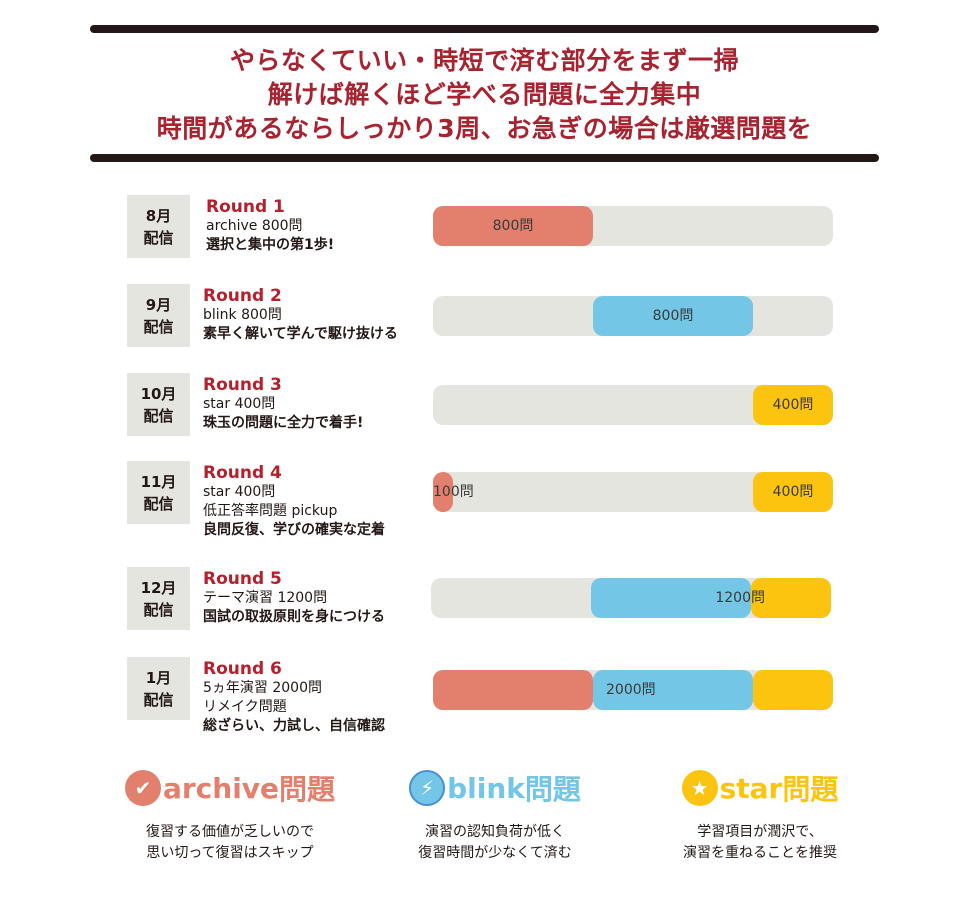 Image resolution: width=961 pixels, height=898 pixels. I want to click on delivery-month-badge: 1月 配信, so click(158, 688).